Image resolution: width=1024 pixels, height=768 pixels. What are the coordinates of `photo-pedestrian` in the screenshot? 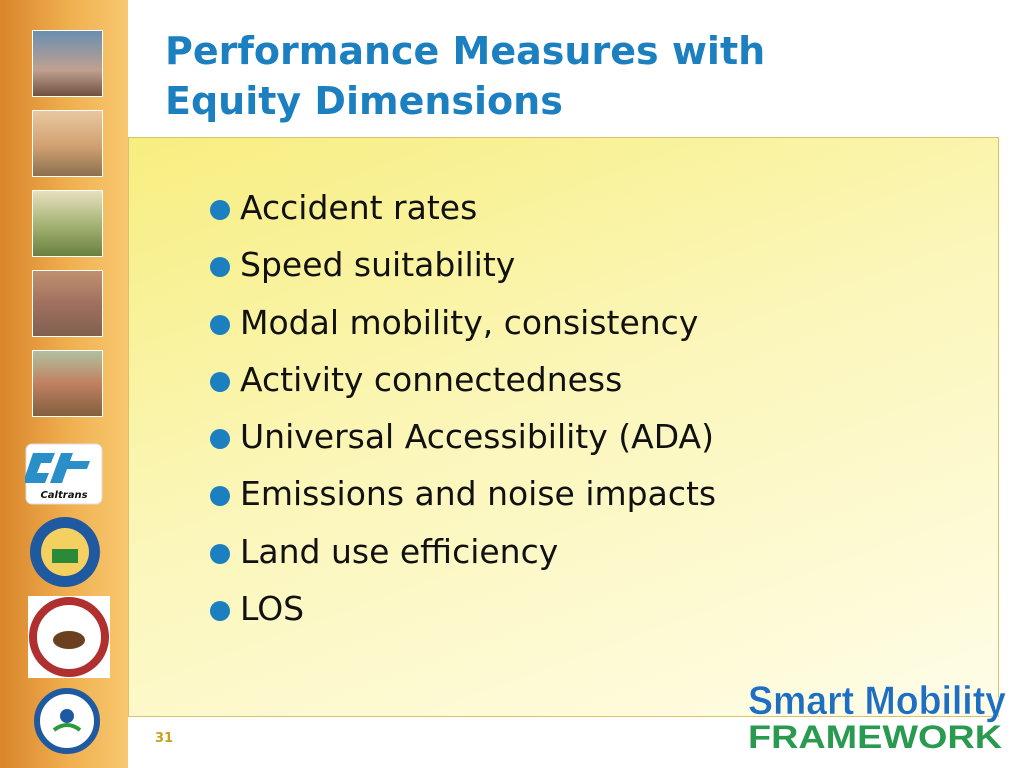 It's located at (67, 303).